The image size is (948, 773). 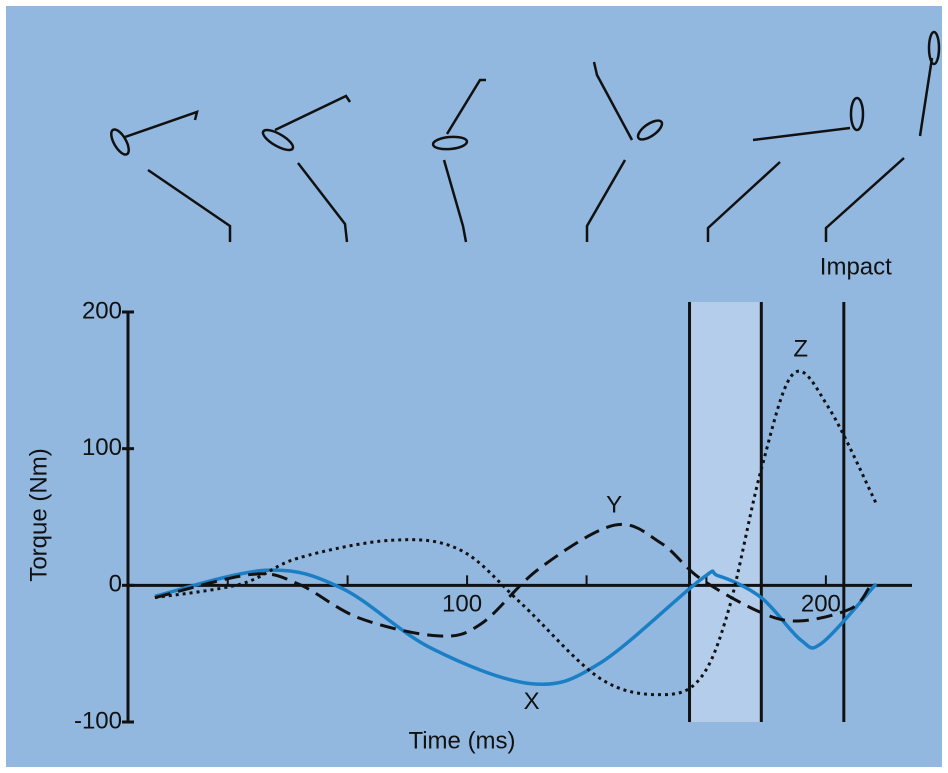 What do you see at coordinates (532, 701) in the screenshot?
I see `series-label: X` at bounding box center [532, 701].